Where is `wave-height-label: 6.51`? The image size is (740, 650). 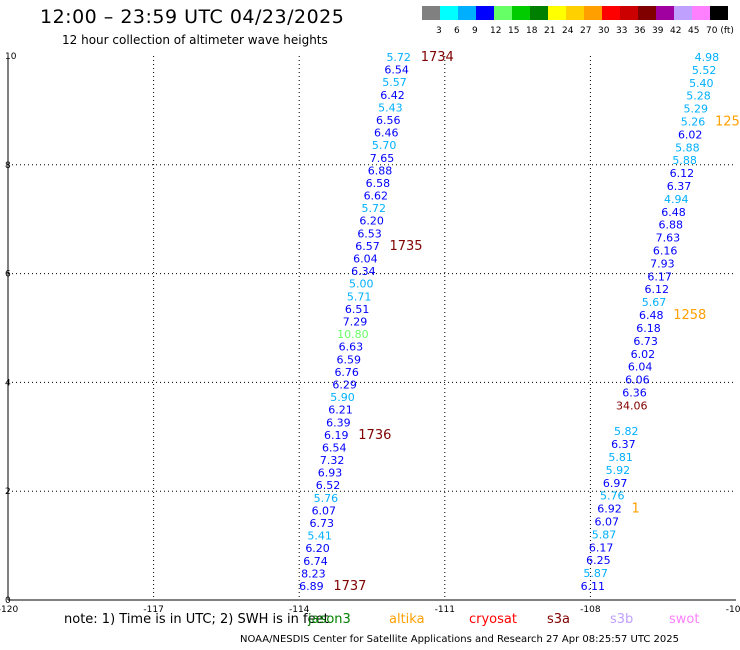
wave-height-label: 6.51 is located at coordinates (357, 309).